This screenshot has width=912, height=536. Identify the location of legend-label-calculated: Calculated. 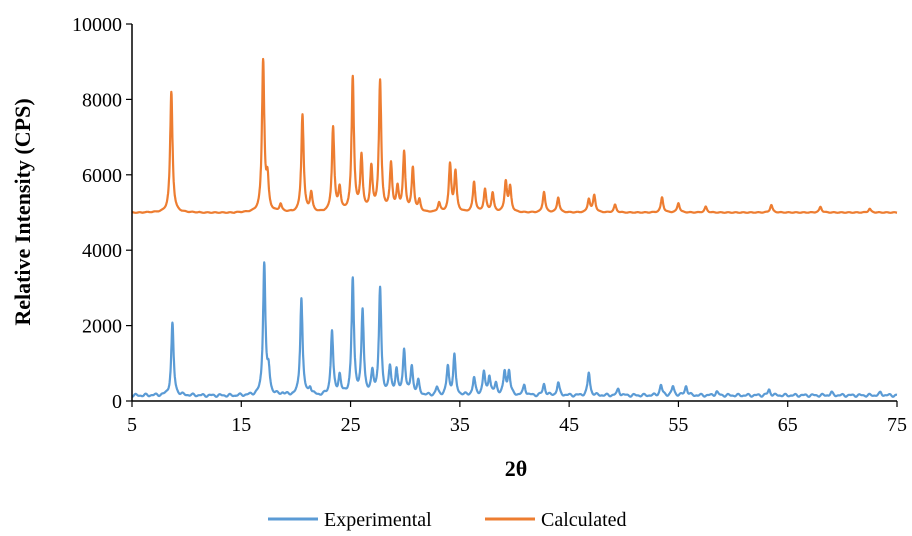
(584, 520).